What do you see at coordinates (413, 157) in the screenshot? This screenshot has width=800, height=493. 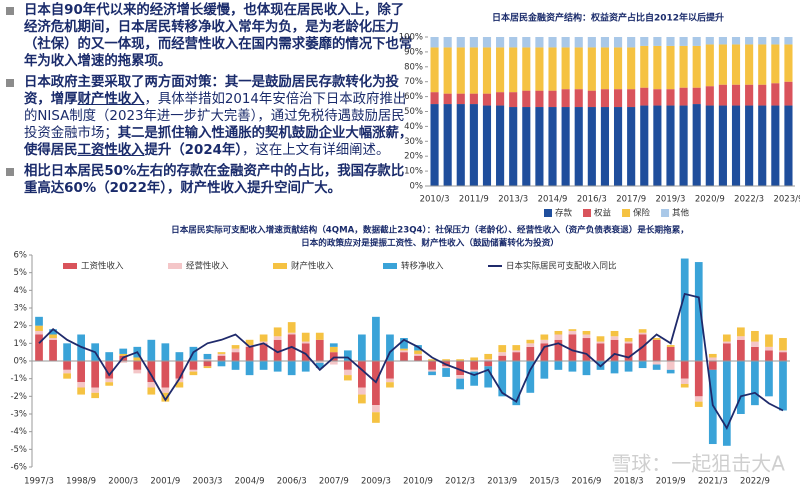 I see `y-tick-label: 20%` at bounding box center [413, 157].